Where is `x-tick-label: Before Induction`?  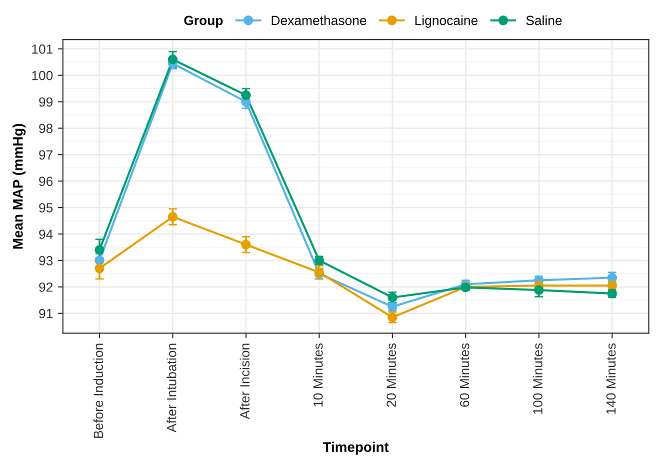
x-tick-label: Before Induction is located at coordinates (98, 391).